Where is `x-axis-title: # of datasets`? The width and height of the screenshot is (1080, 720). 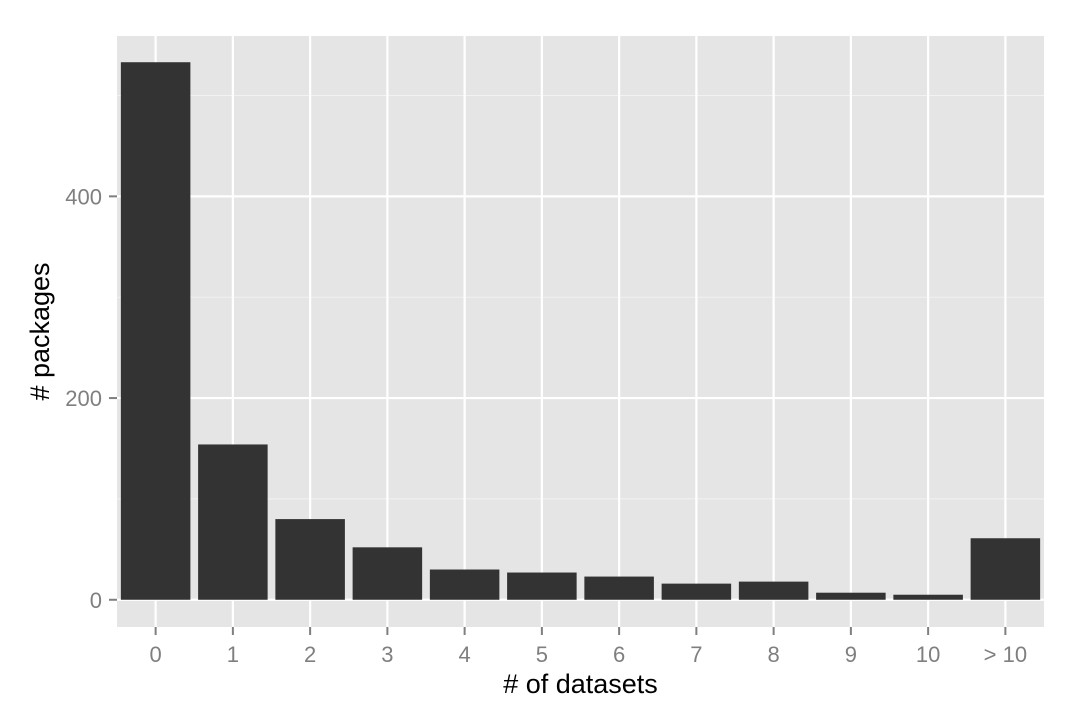
x-axis-title: # of datasets is located at coordinates (580, 684).